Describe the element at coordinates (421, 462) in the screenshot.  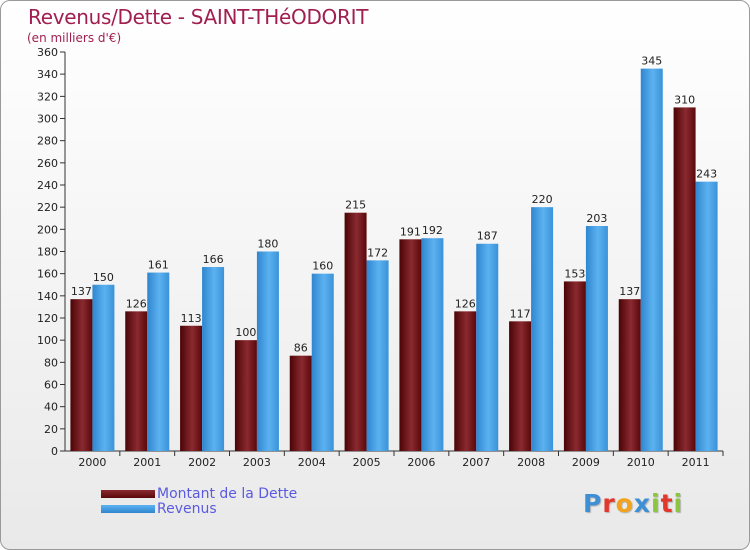
I see `x-tick-label: 2006` at that location.